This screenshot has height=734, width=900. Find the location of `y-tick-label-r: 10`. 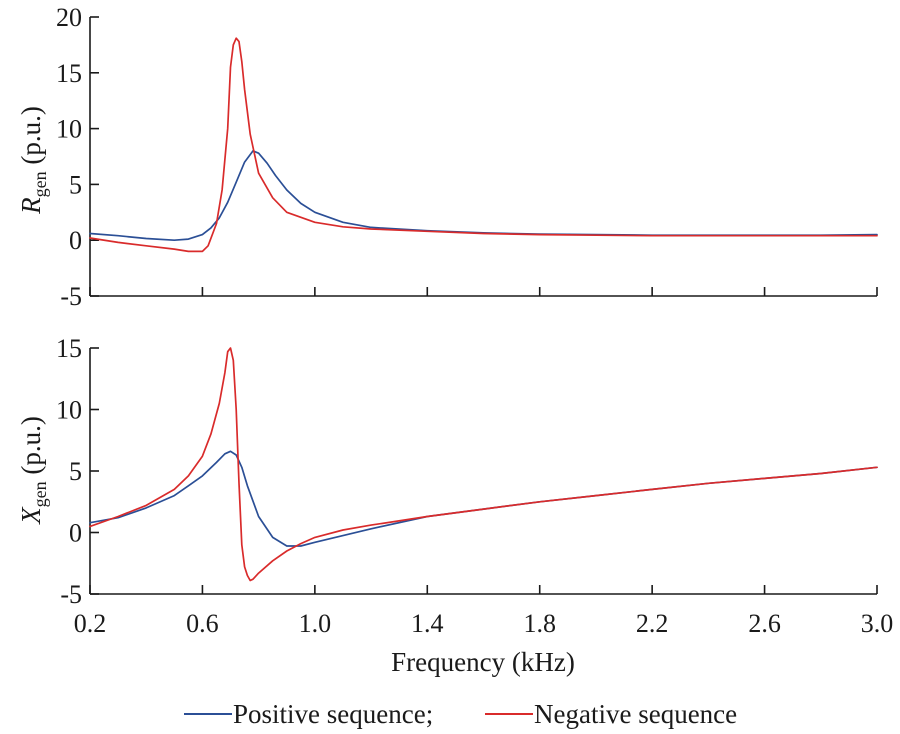

y-tick-label-r: 10 is located at coordinates (69, 129).